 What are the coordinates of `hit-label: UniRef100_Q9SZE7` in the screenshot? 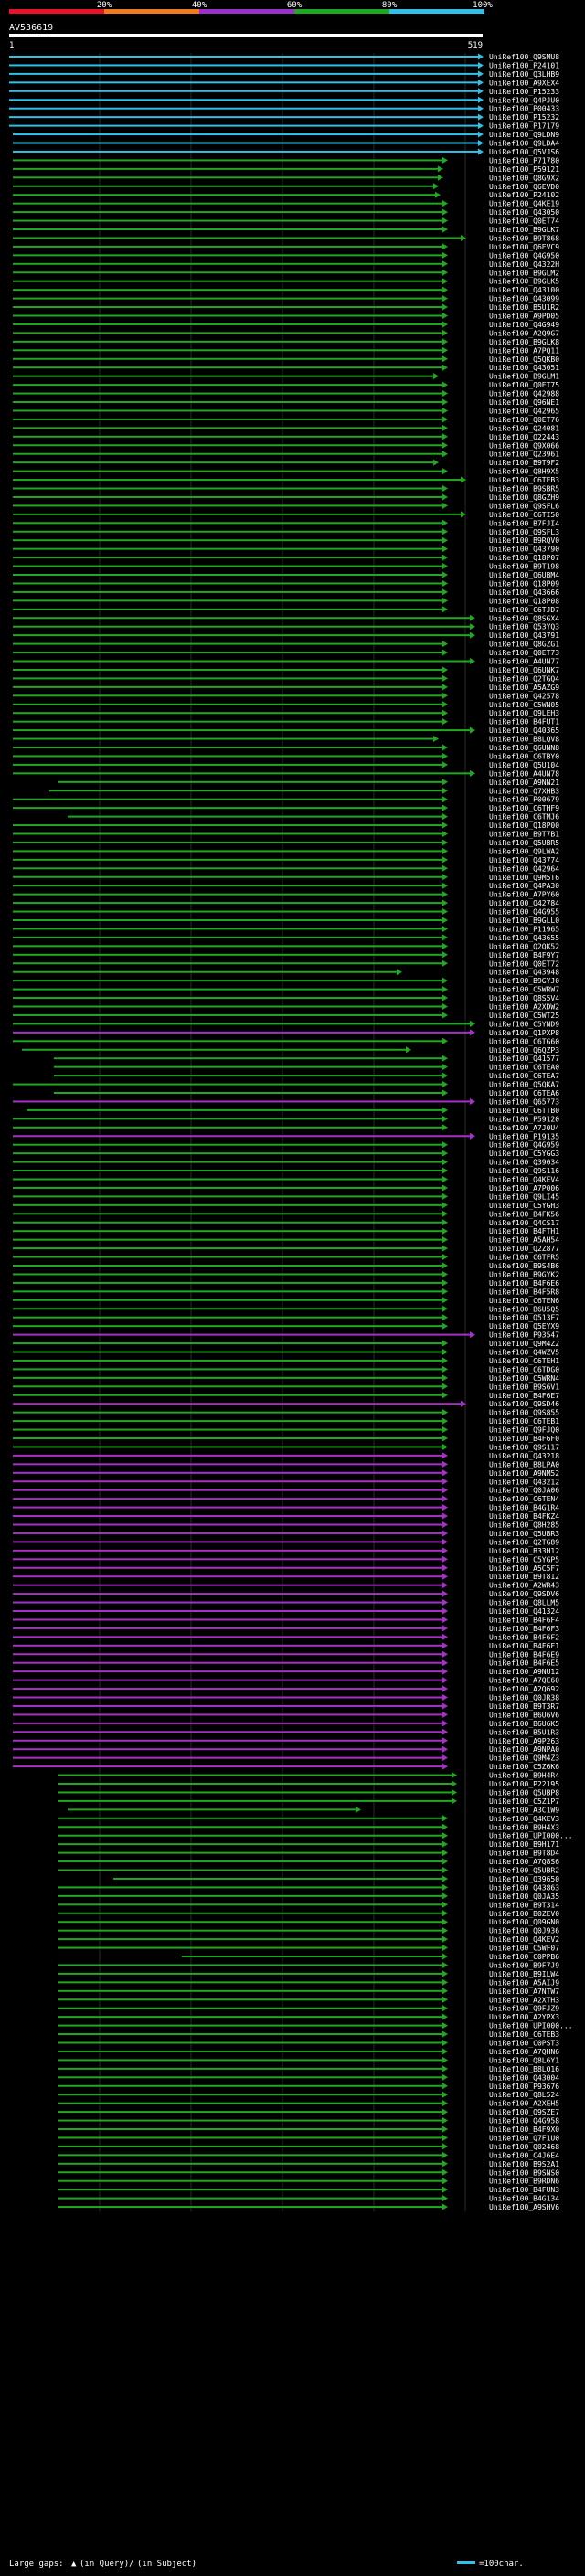 It's located at (524, 2112).